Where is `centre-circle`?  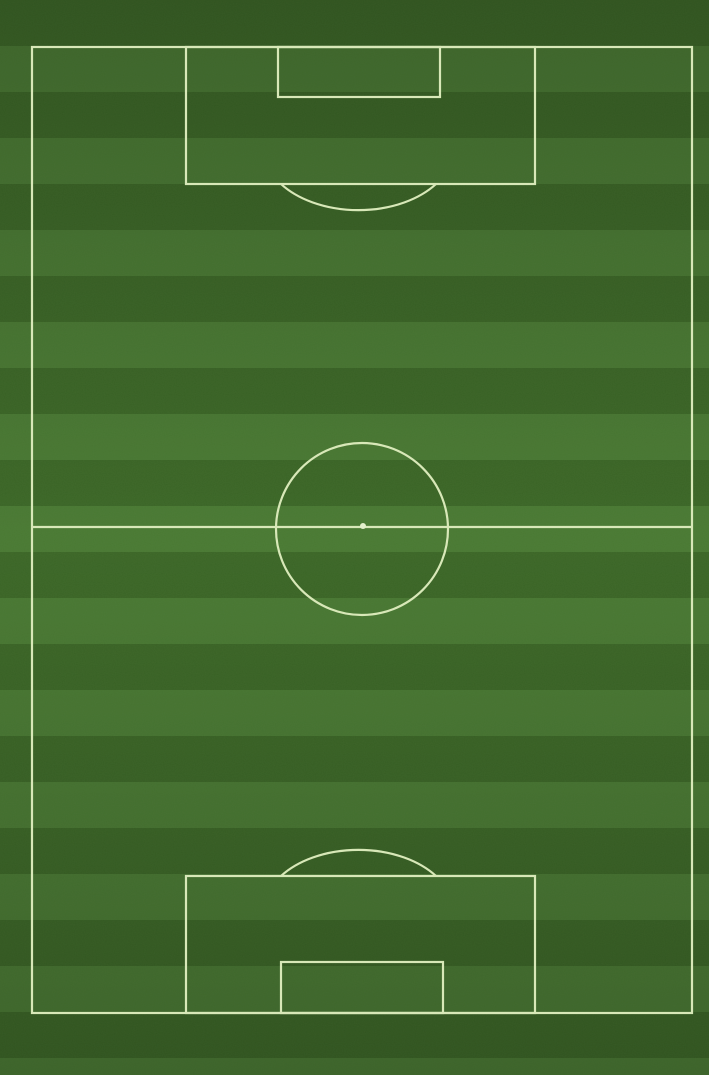 centre-circle is located at coordinates (362, 529).